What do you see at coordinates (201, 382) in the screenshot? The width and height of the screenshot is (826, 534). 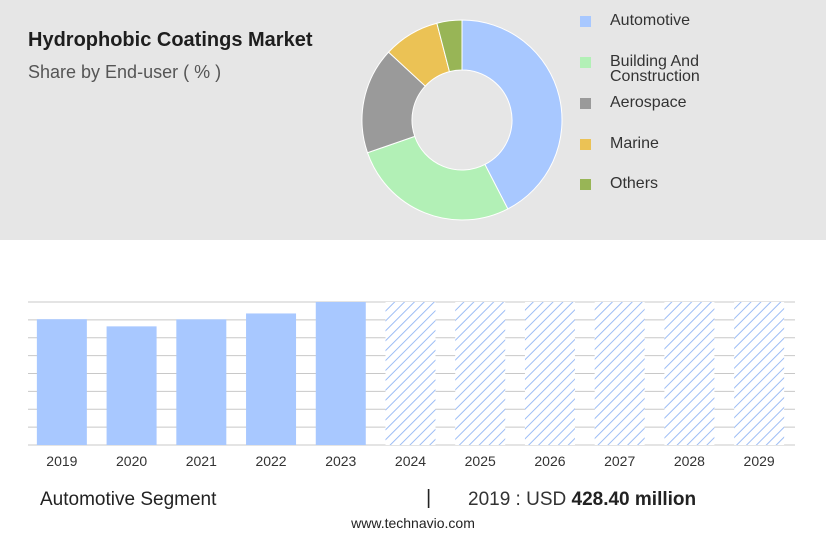 I see `bar-2021` at bounding box center [201, 382].